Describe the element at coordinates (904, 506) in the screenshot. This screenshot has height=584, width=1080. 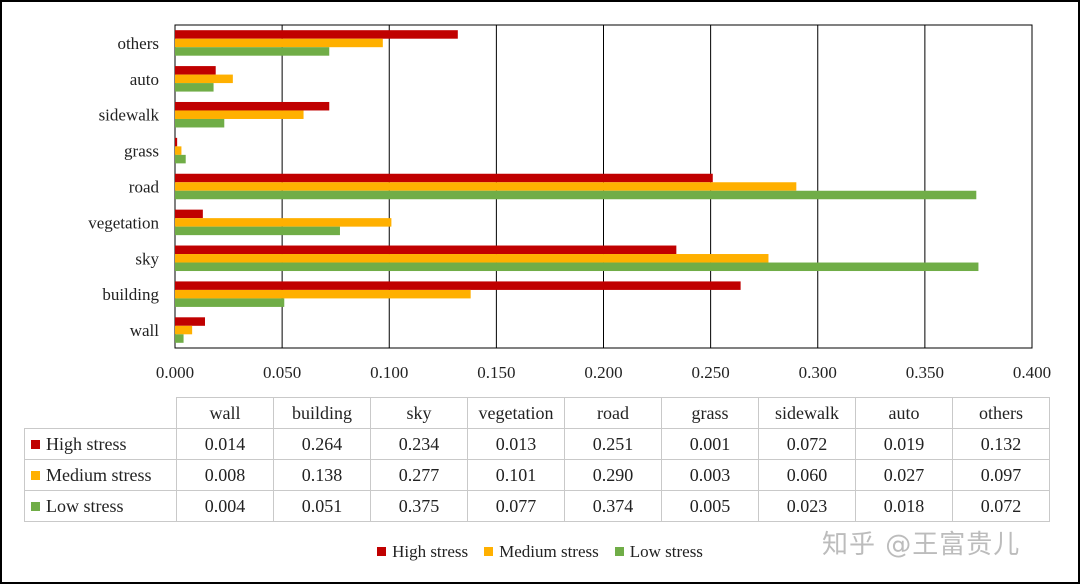
I see `table-cell: 0.018` at that location.